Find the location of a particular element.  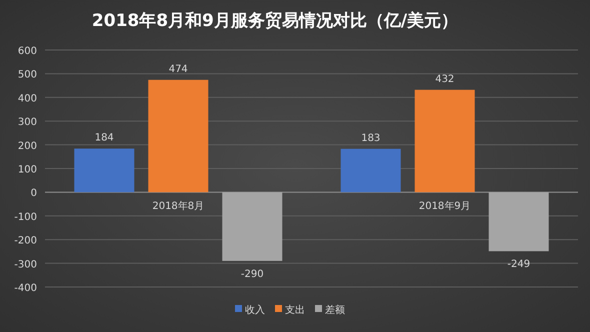

data-label: 184 is located at coordinates (104, 138).